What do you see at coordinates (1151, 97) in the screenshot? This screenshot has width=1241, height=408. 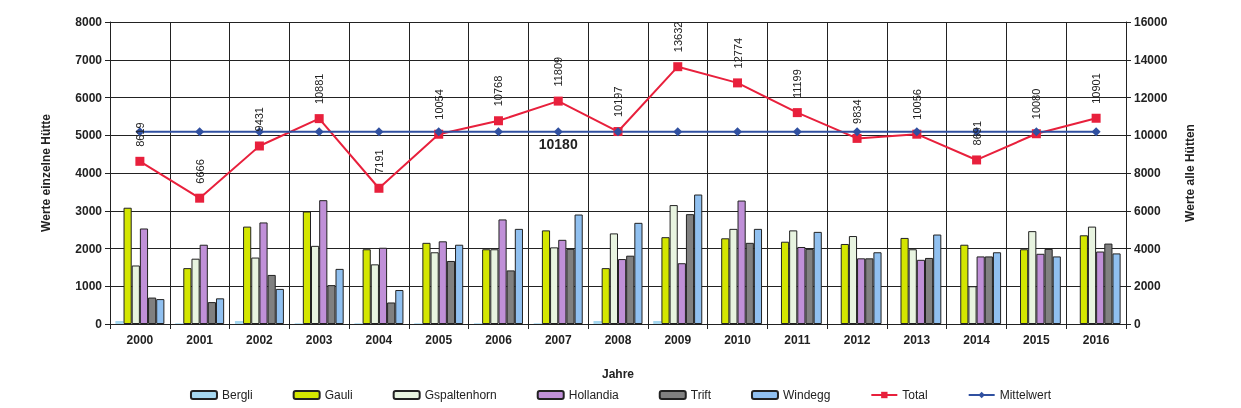 I see `y2-tick-label: 12000` at bounding box center [1151, 97].